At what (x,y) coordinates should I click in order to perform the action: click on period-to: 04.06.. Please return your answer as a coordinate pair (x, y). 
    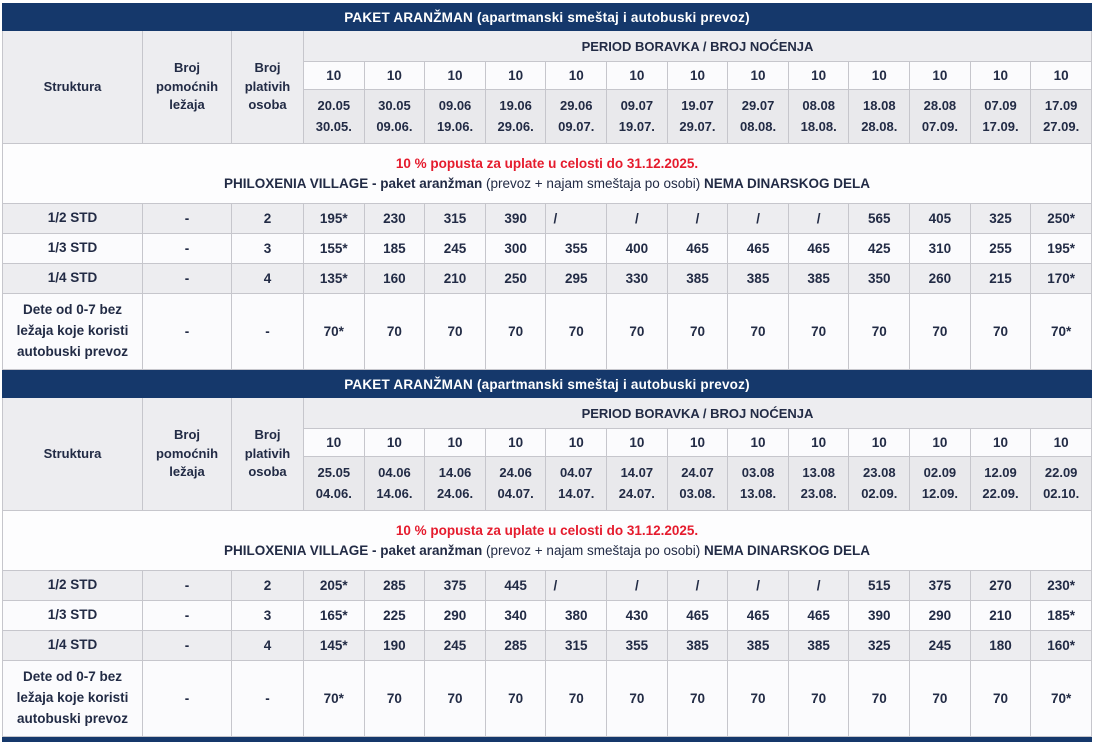
    Looking at the image, I should click on (333, 493).